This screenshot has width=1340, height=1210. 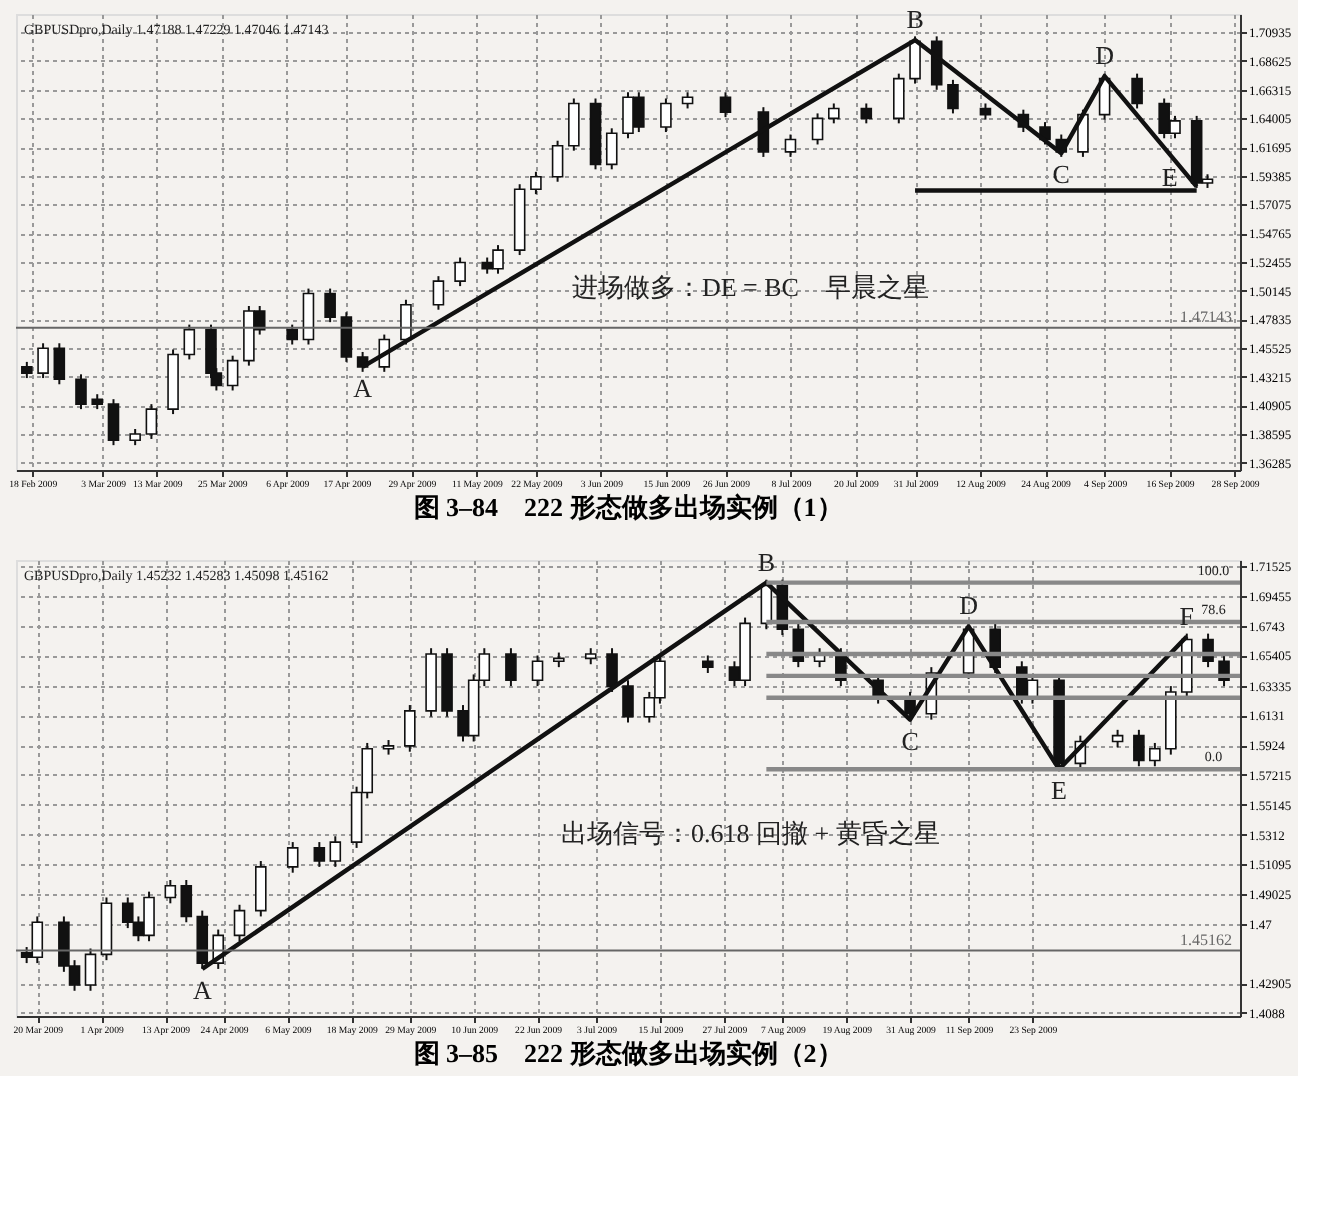 I want to click on text: 图 3–84 222 形态做多出场实例（1）, so click(x=628, y=506).